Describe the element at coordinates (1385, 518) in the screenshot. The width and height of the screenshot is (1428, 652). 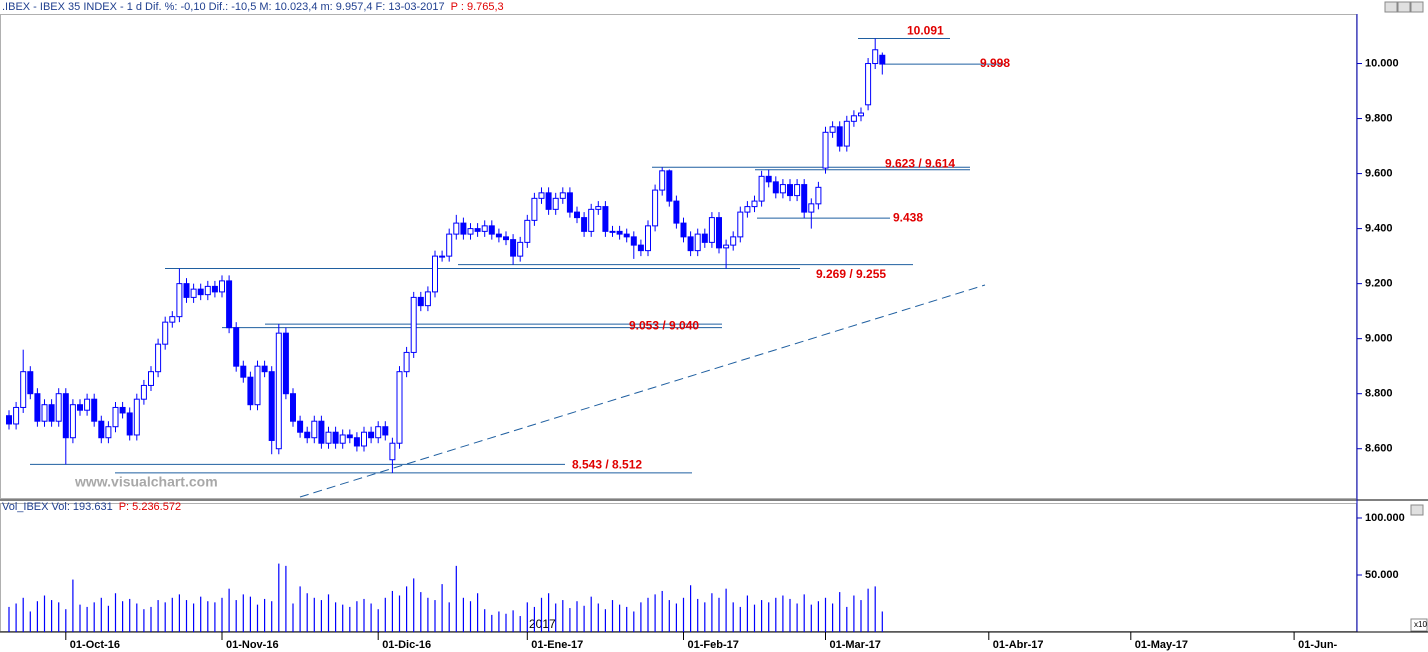
I see `y-tick-label: 100.000` at that location.